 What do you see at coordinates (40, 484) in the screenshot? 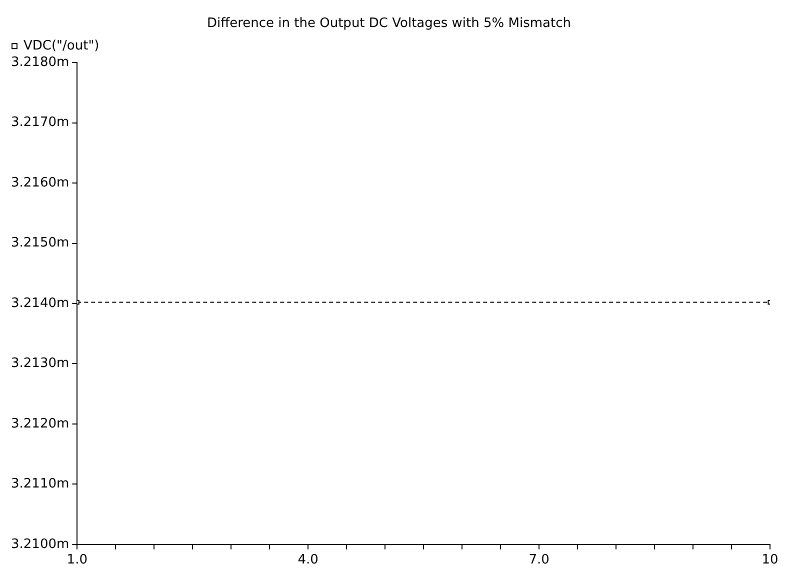
I see `y-tick-label: 3.2110m` at bounding box center [40, 484].